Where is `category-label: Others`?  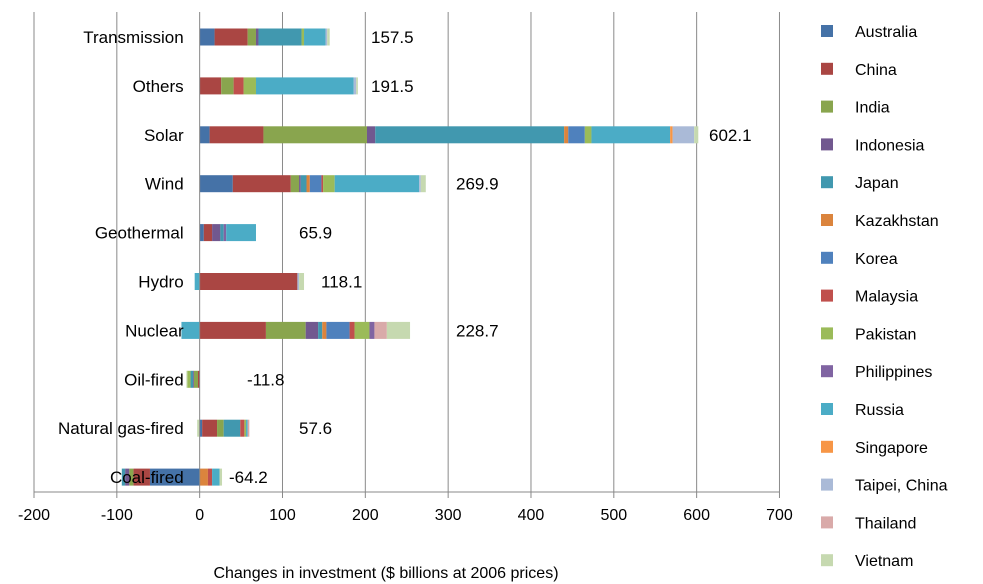
category-label: Others is located at coordinates (158, 86).